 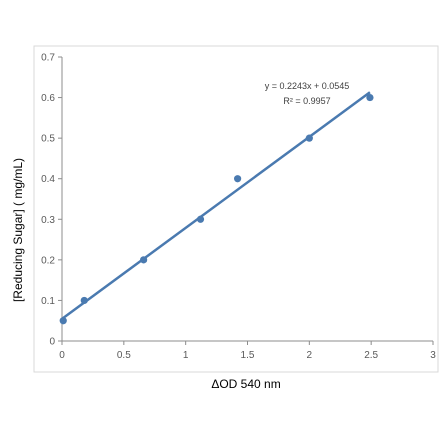 I want to click on x-tick-label: 3, so click(x=433, y=355).